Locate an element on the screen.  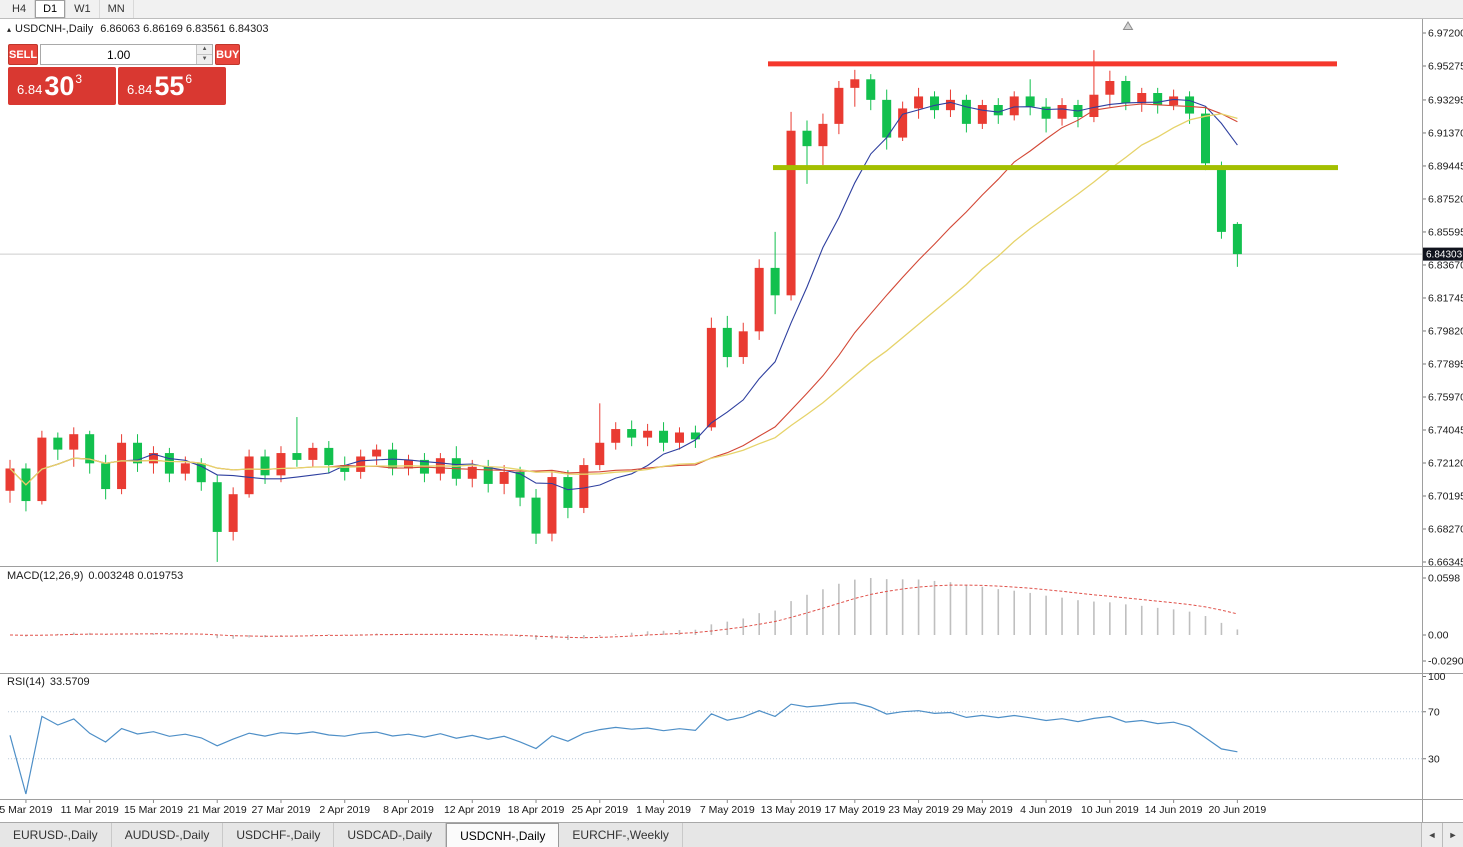
rsi-value: 33.5709 is located at coordinates (69, 682).